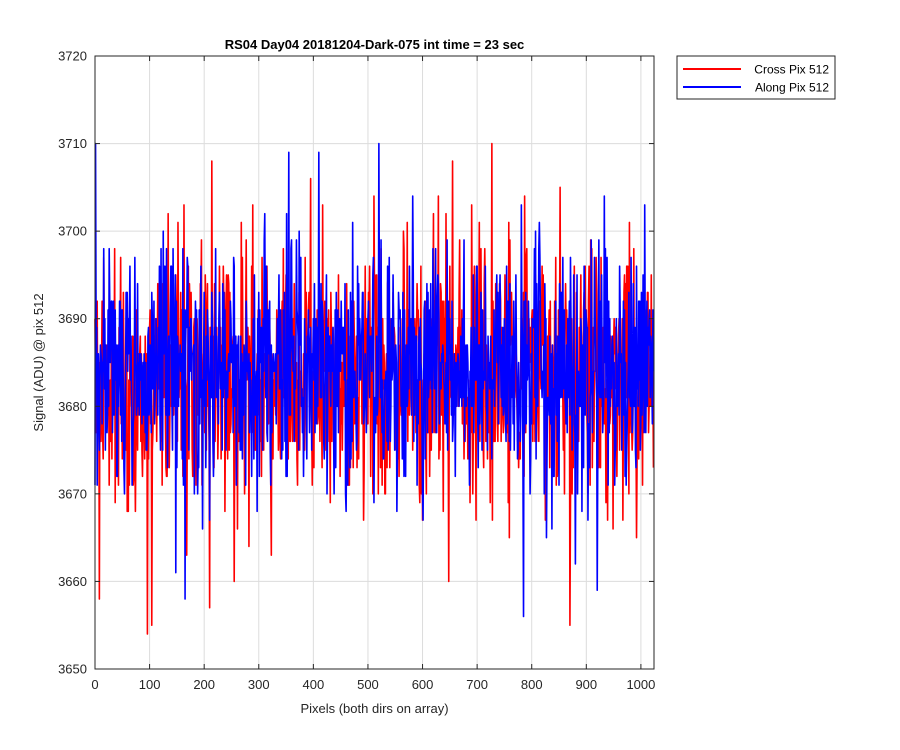 This screenshot has height=750, width=900. I want to click on y-tick-label: 3700, so click(72, 231).